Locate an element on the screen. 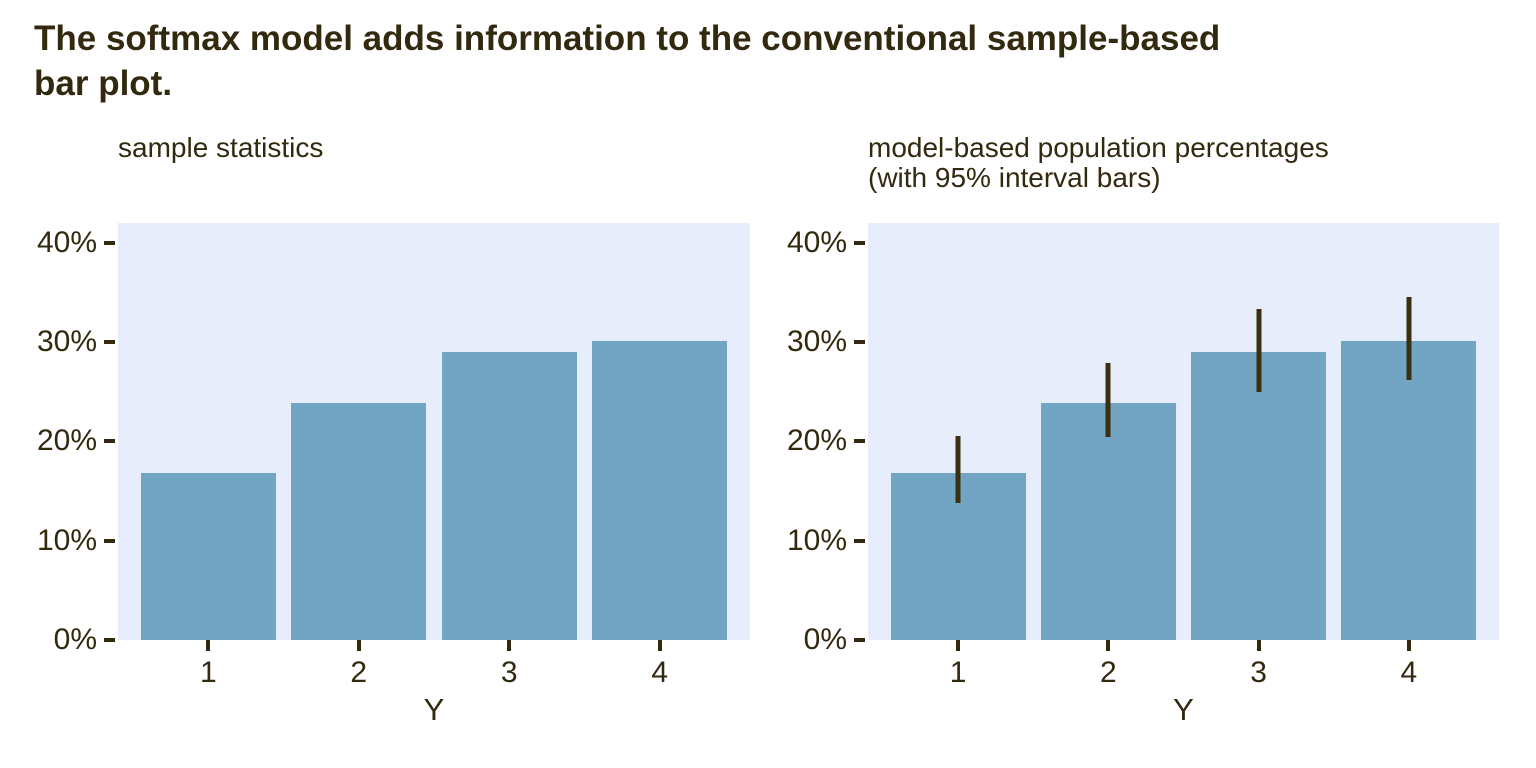 This screenshot has height=768, width=1536. plot-subtitle: sample statistics is located at coordinates (221, 147).